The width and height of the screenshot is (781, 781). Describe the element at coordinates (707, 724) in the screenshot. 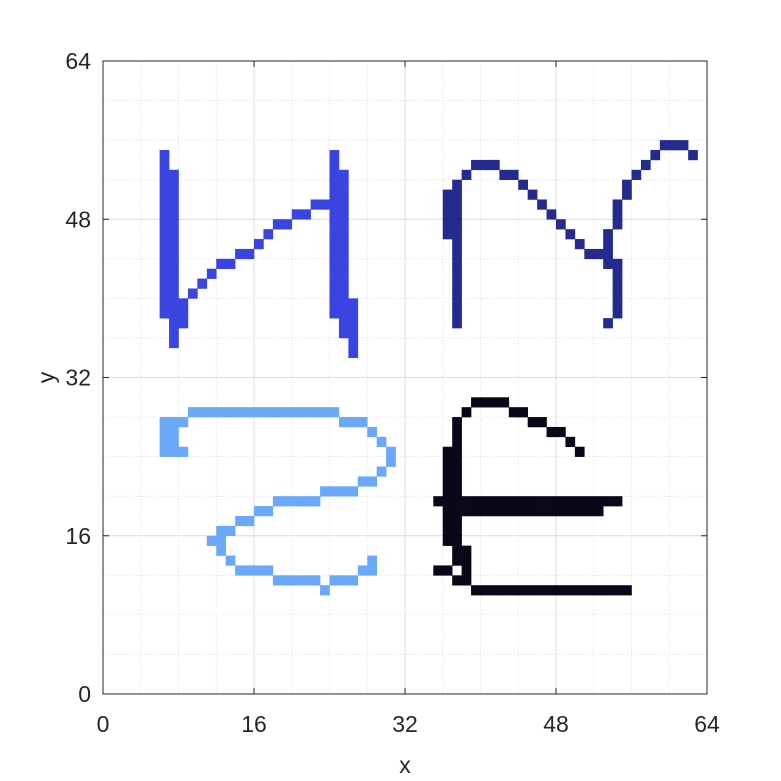

I see `x-tick-label: 64` at that location.